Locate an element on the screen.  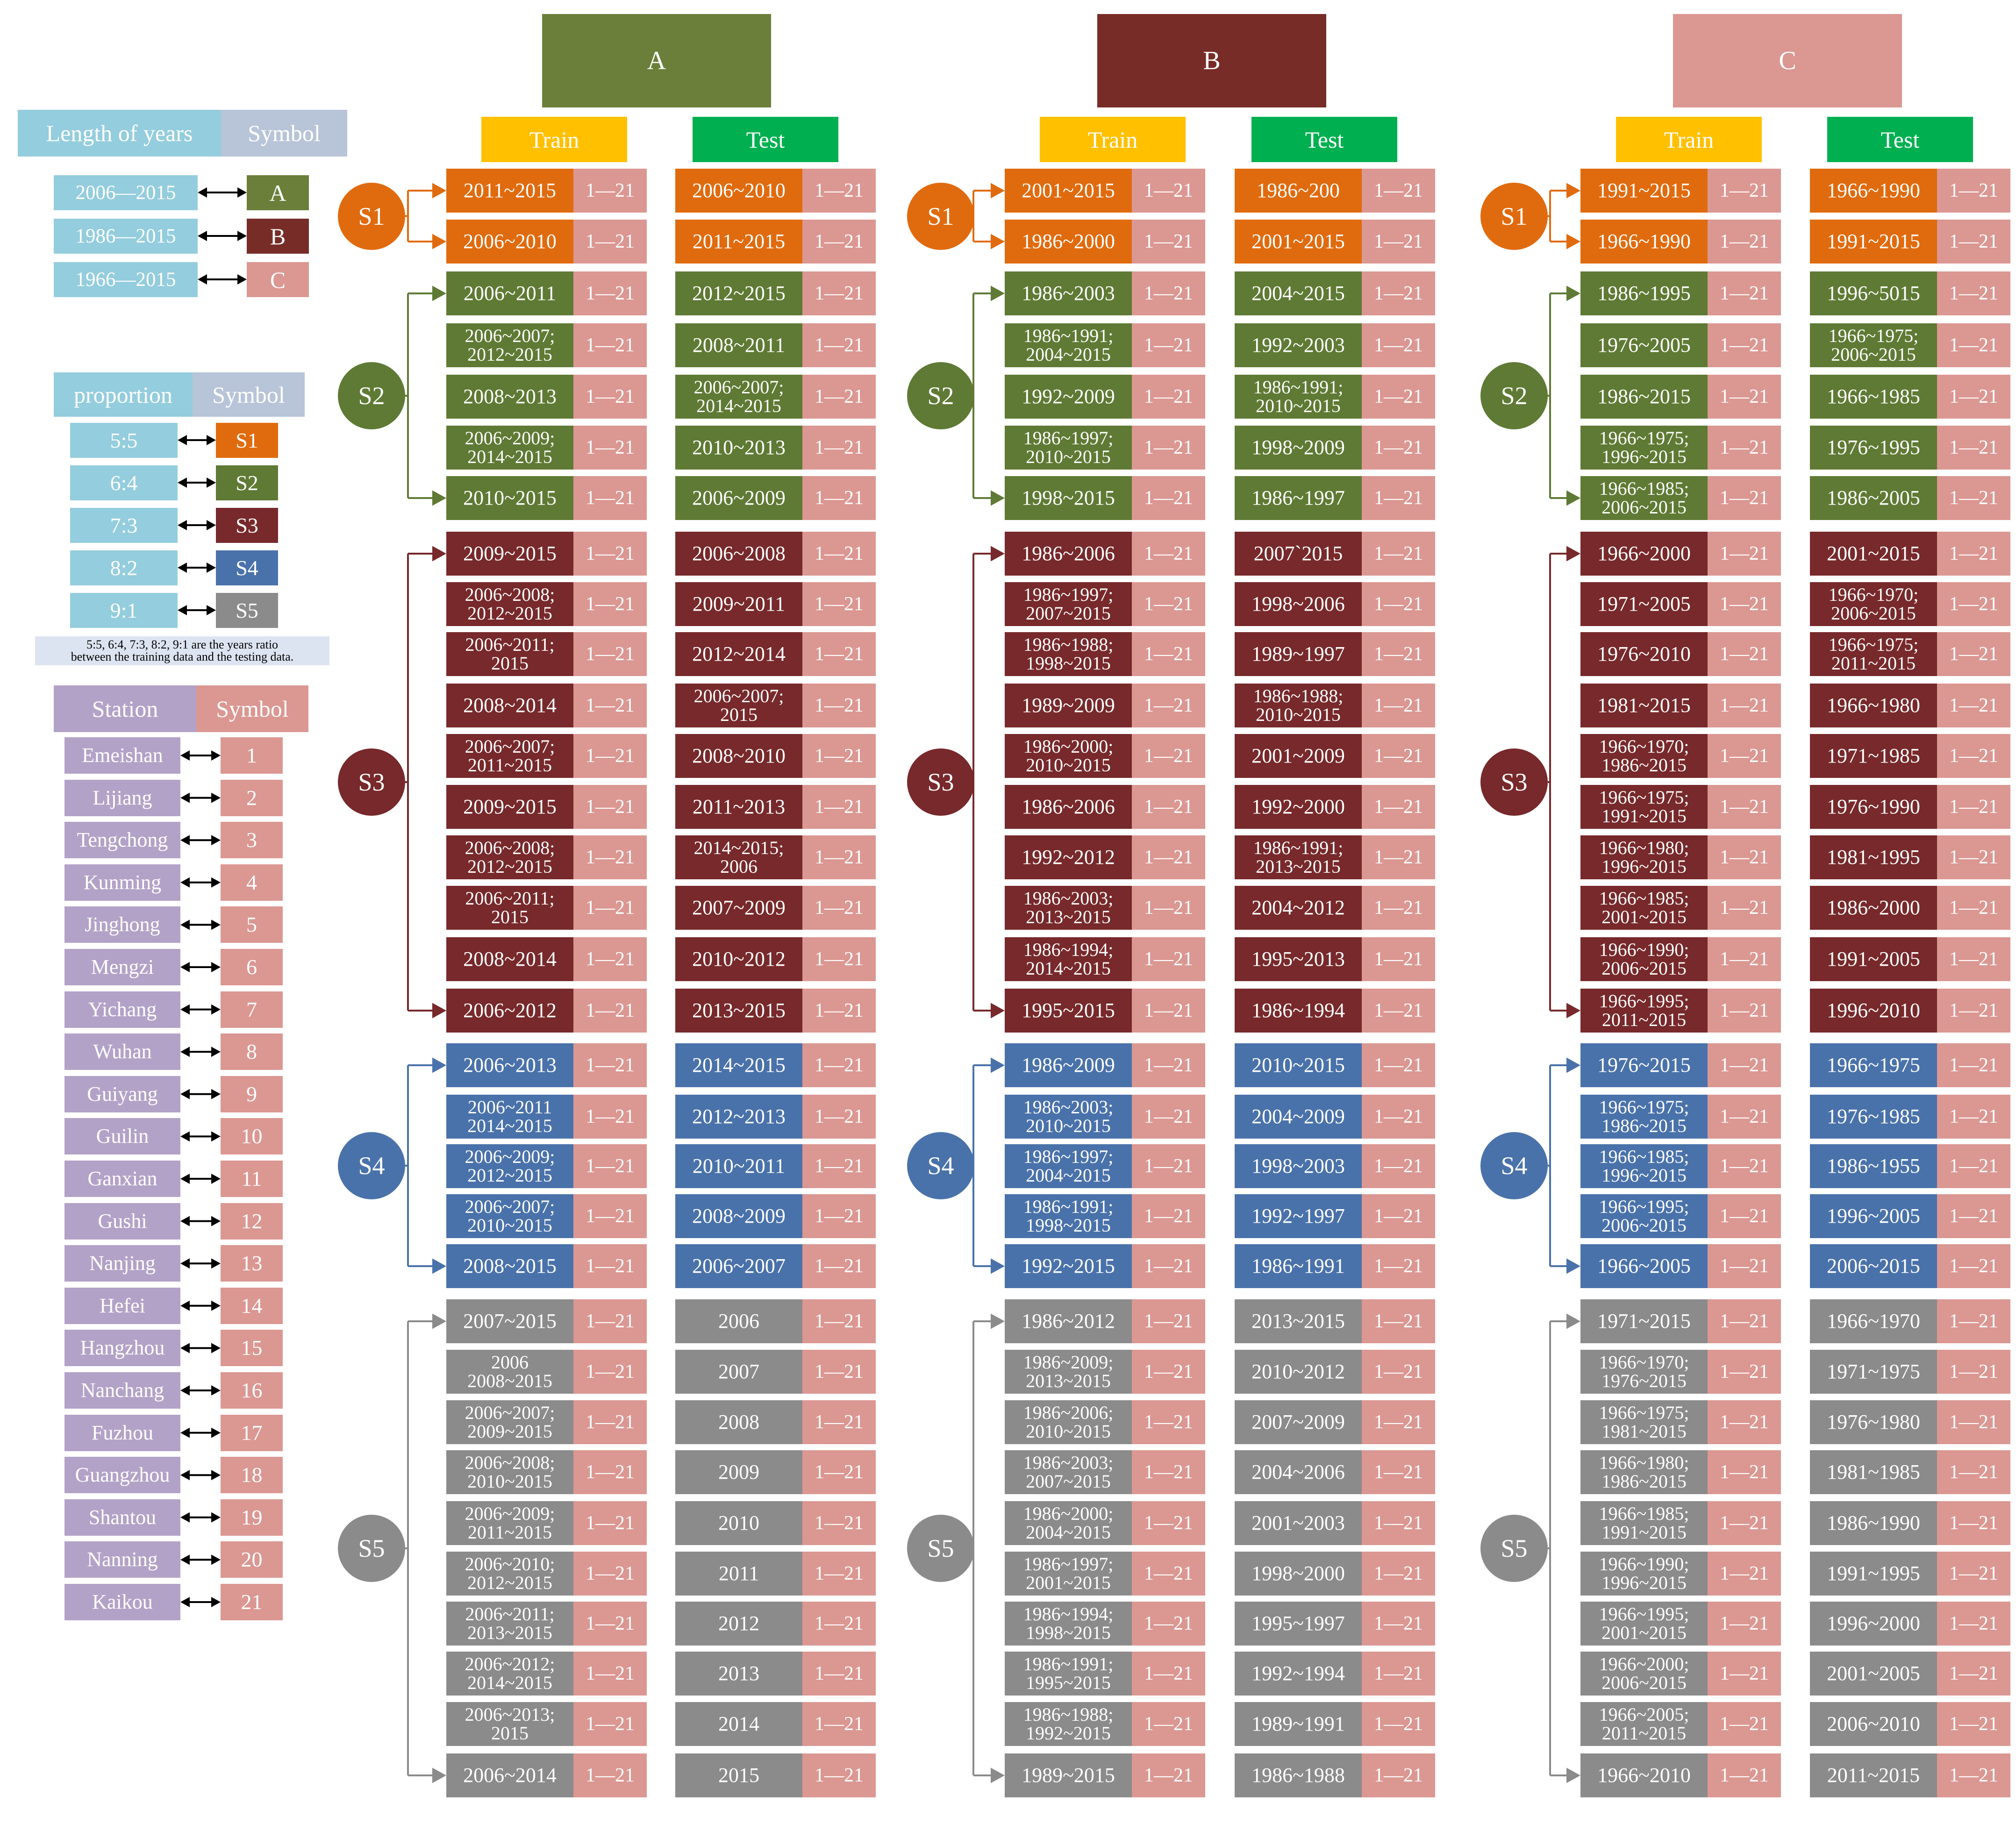
test-period: 1986~2005 is located at coordinates (1874, 498).